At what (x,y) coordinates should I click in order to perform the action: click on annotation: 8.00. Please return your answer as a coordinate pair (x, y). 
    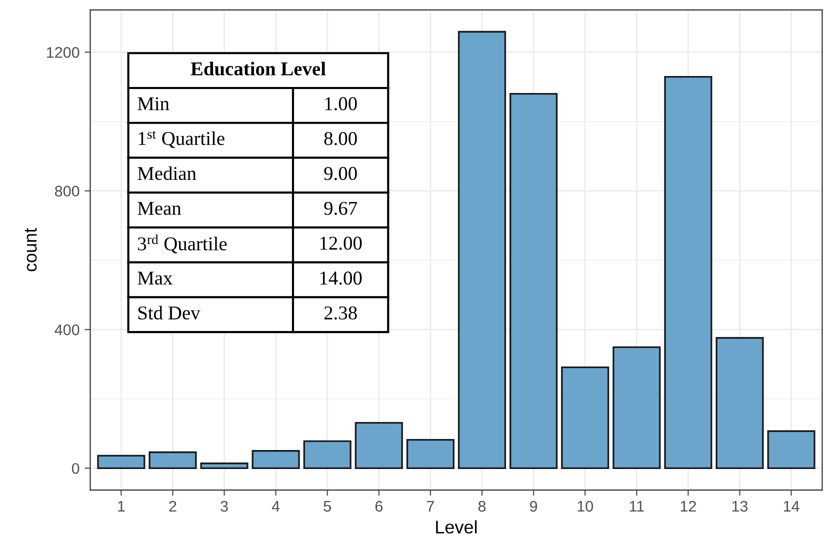
    Looking at the image, I should click on (340, 139).